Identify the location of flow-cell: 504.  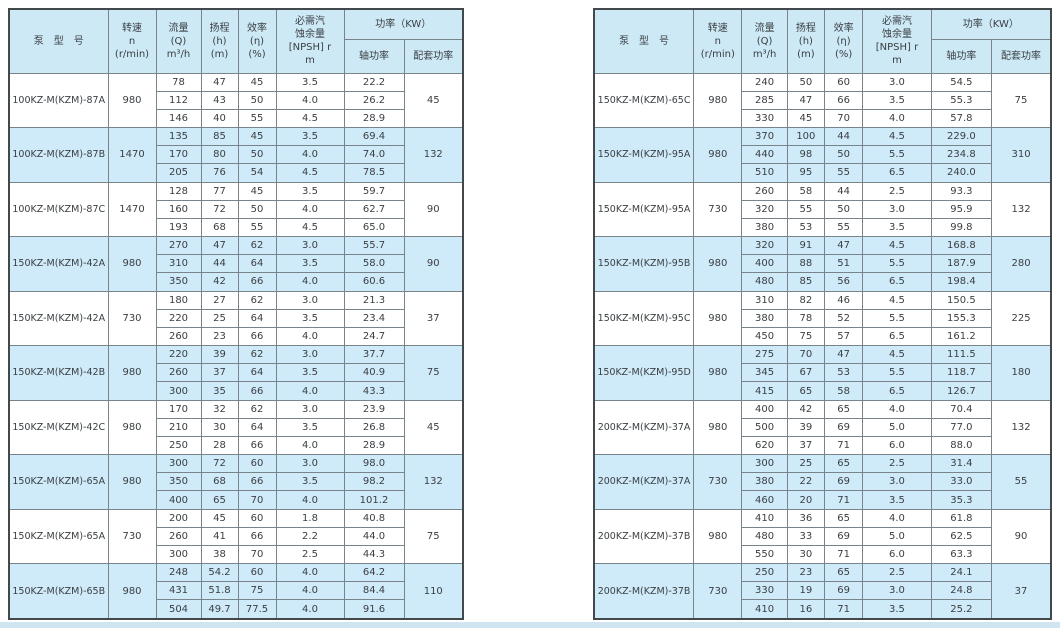
(178, 609).